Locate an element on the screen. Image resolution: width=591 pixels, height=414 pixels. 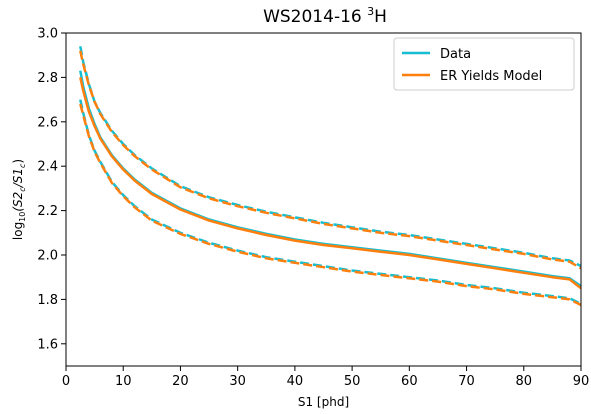
y-tick-label: 2.8 is located at coordinates (47, 78).